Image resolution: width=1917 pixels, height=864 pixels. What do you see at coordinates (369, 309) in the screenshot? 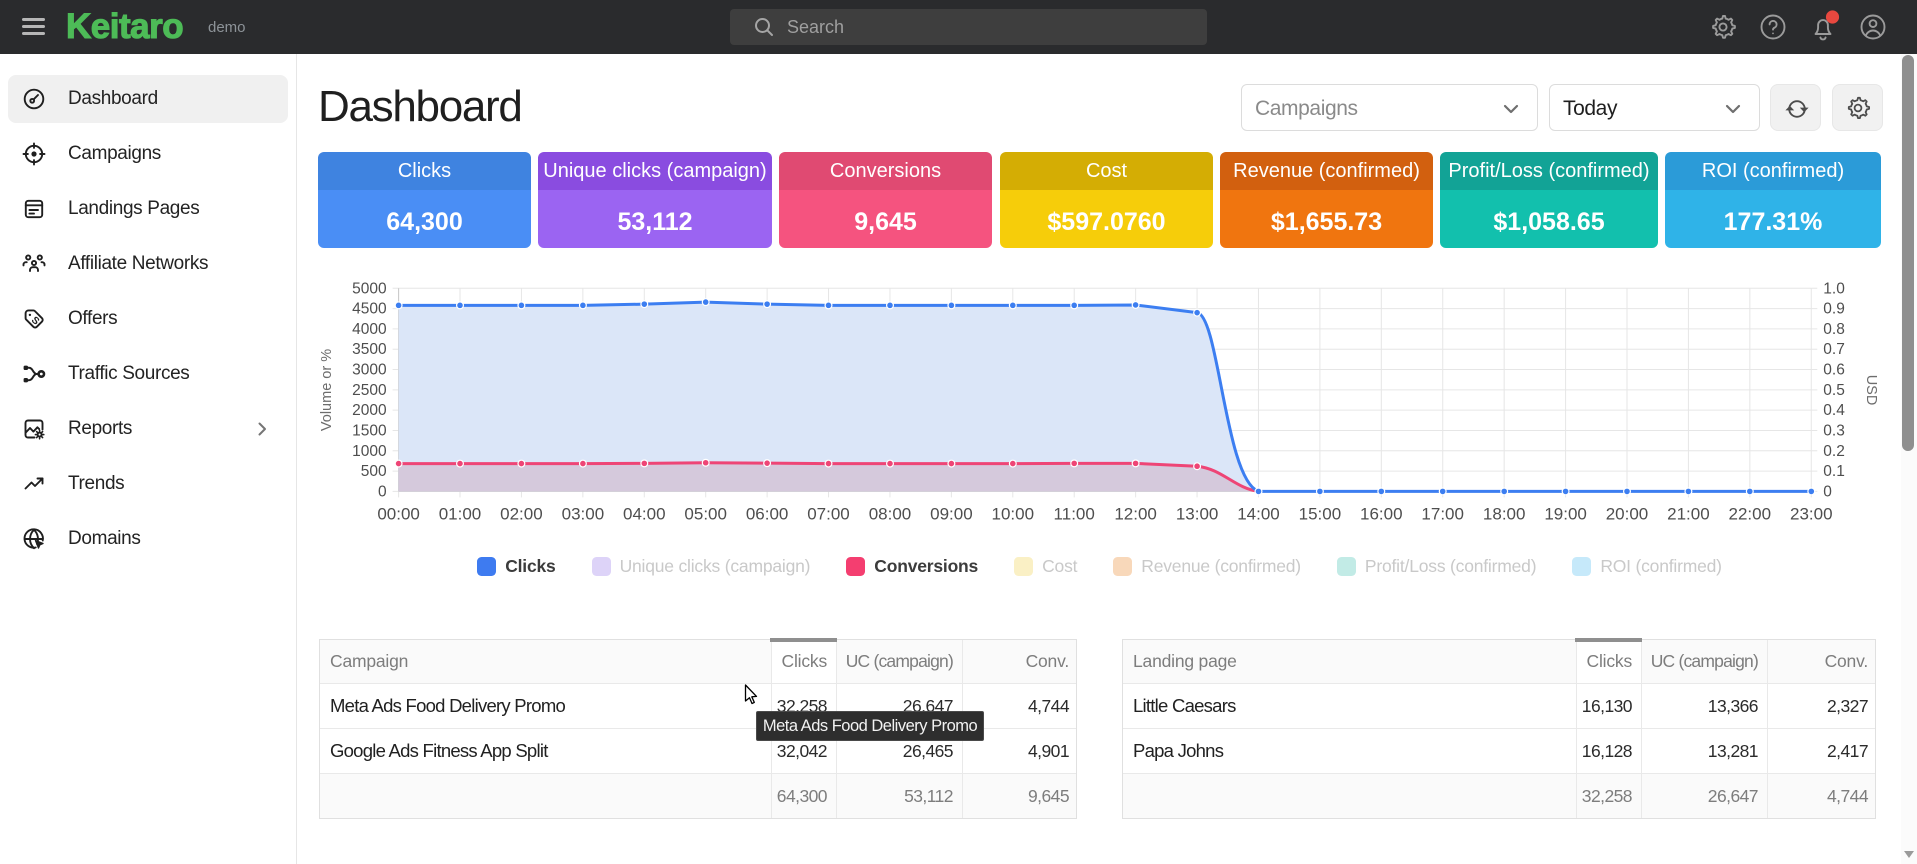
I see `svg-text: 4500` at bounding box center [369, 309].